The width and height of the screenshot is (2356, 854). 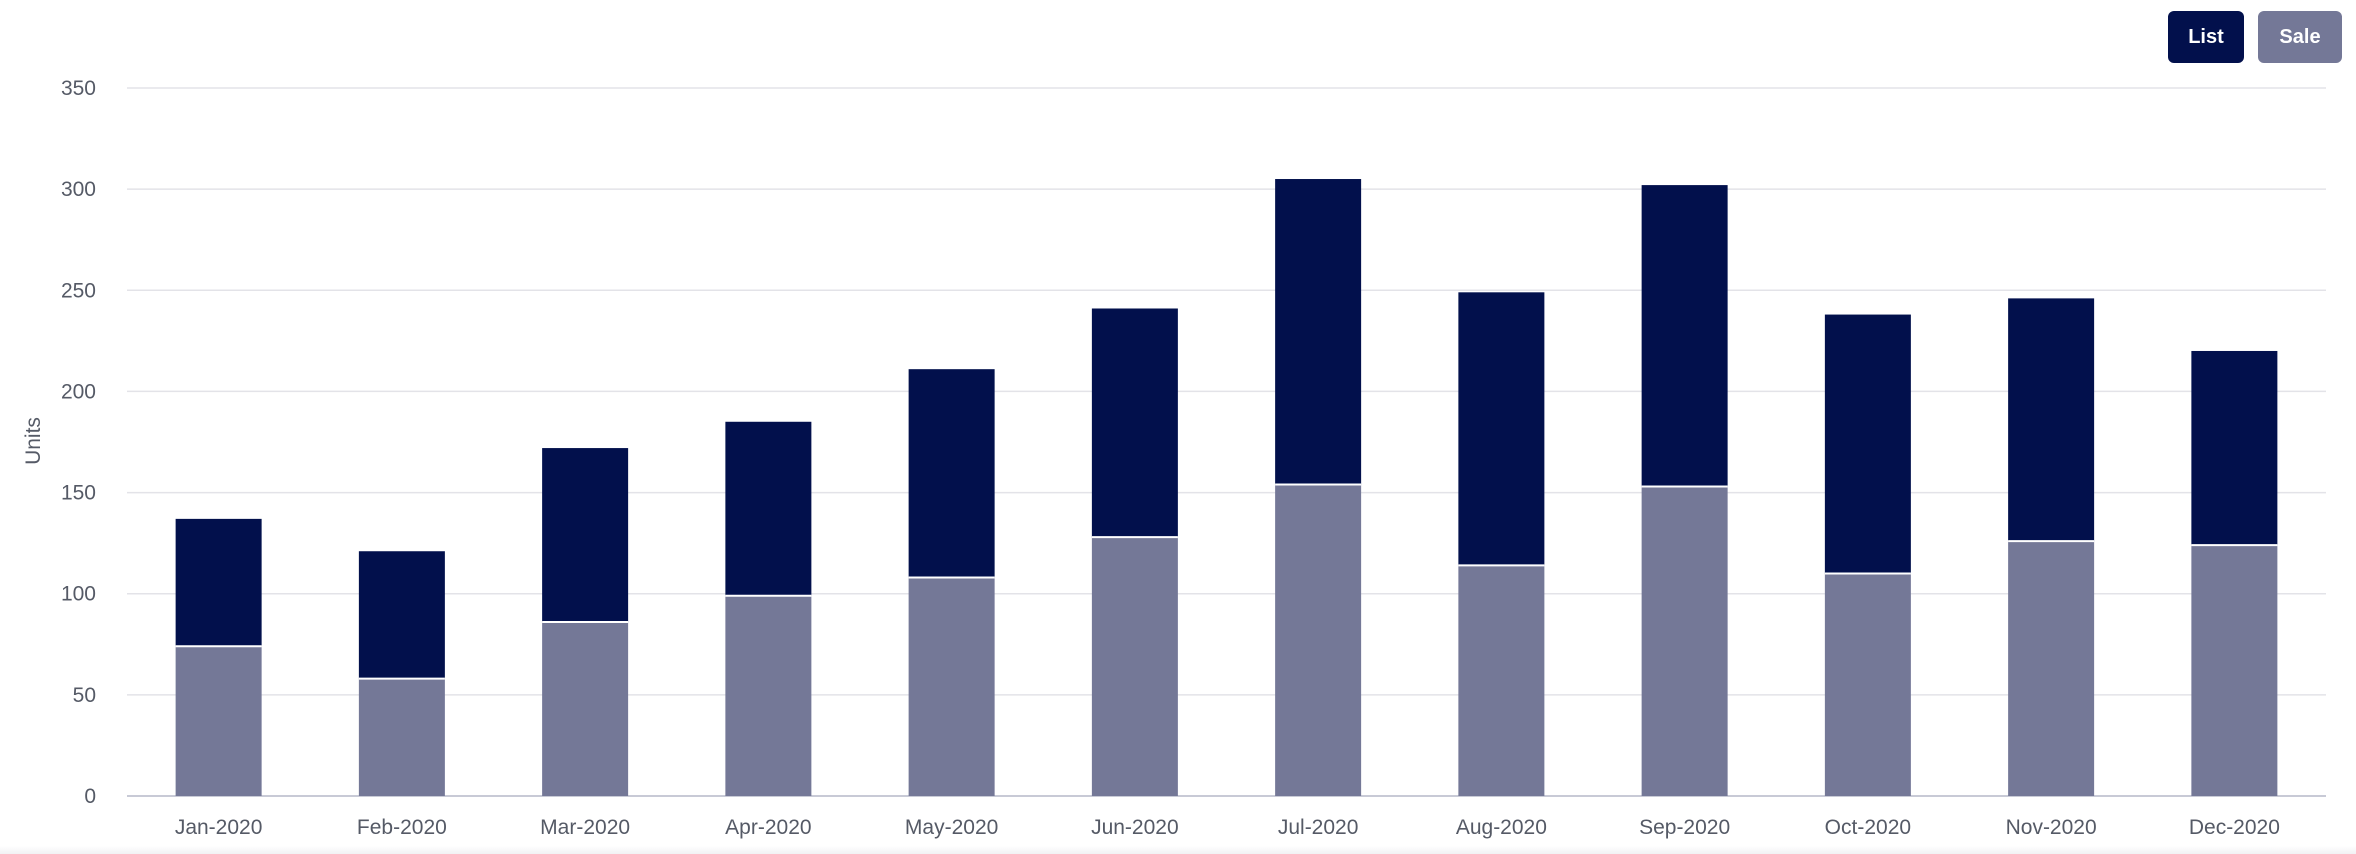 What do you see at coordinates (585, 827) in the screenshot?
I see `x-tick-label: Mar-2020` at bounding box center [585, 827].